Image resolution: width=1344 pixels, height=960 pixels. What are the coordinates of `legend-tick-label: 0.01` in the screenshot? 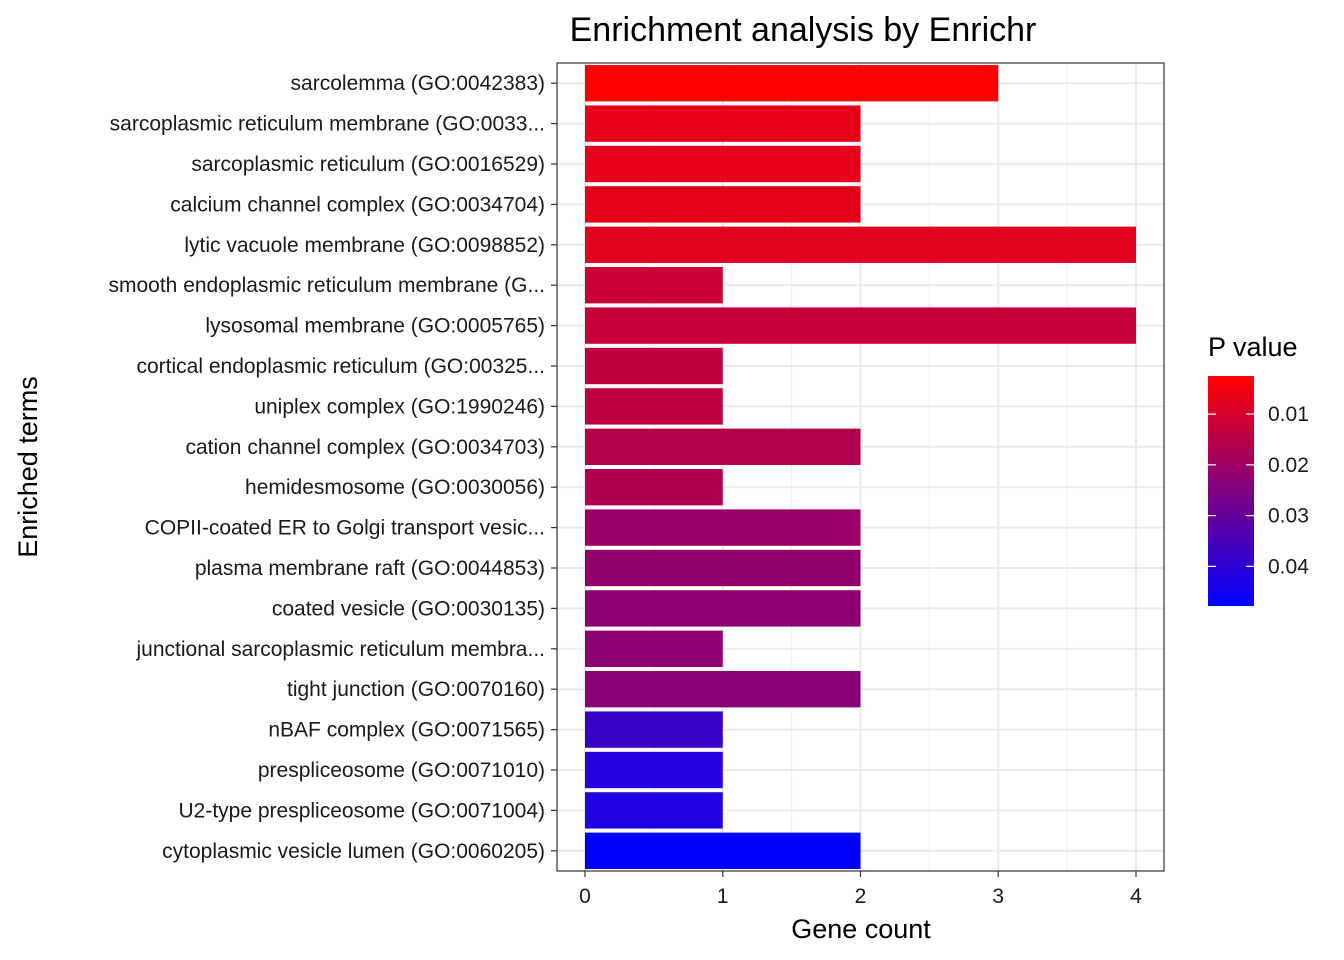 It's located at (1288, 414).